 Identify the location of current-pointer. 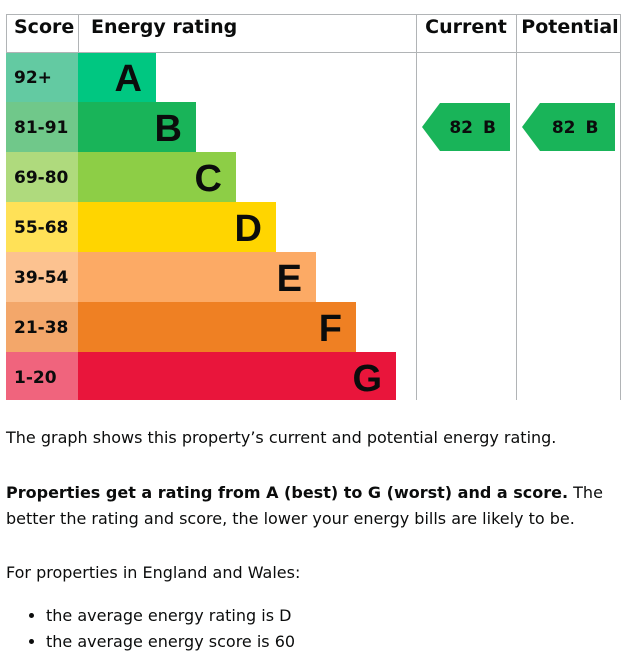
(466, 127).